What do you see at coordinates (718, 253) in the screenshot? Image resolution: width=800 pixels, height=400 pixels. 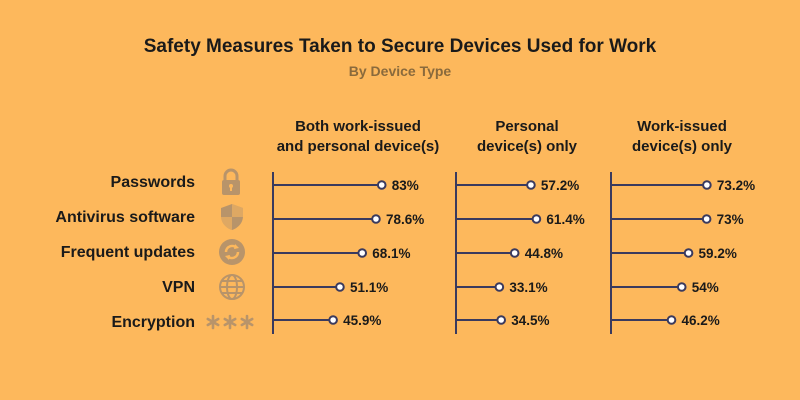 I see `data-label: 59.2%` at bounding box center [718, 253].